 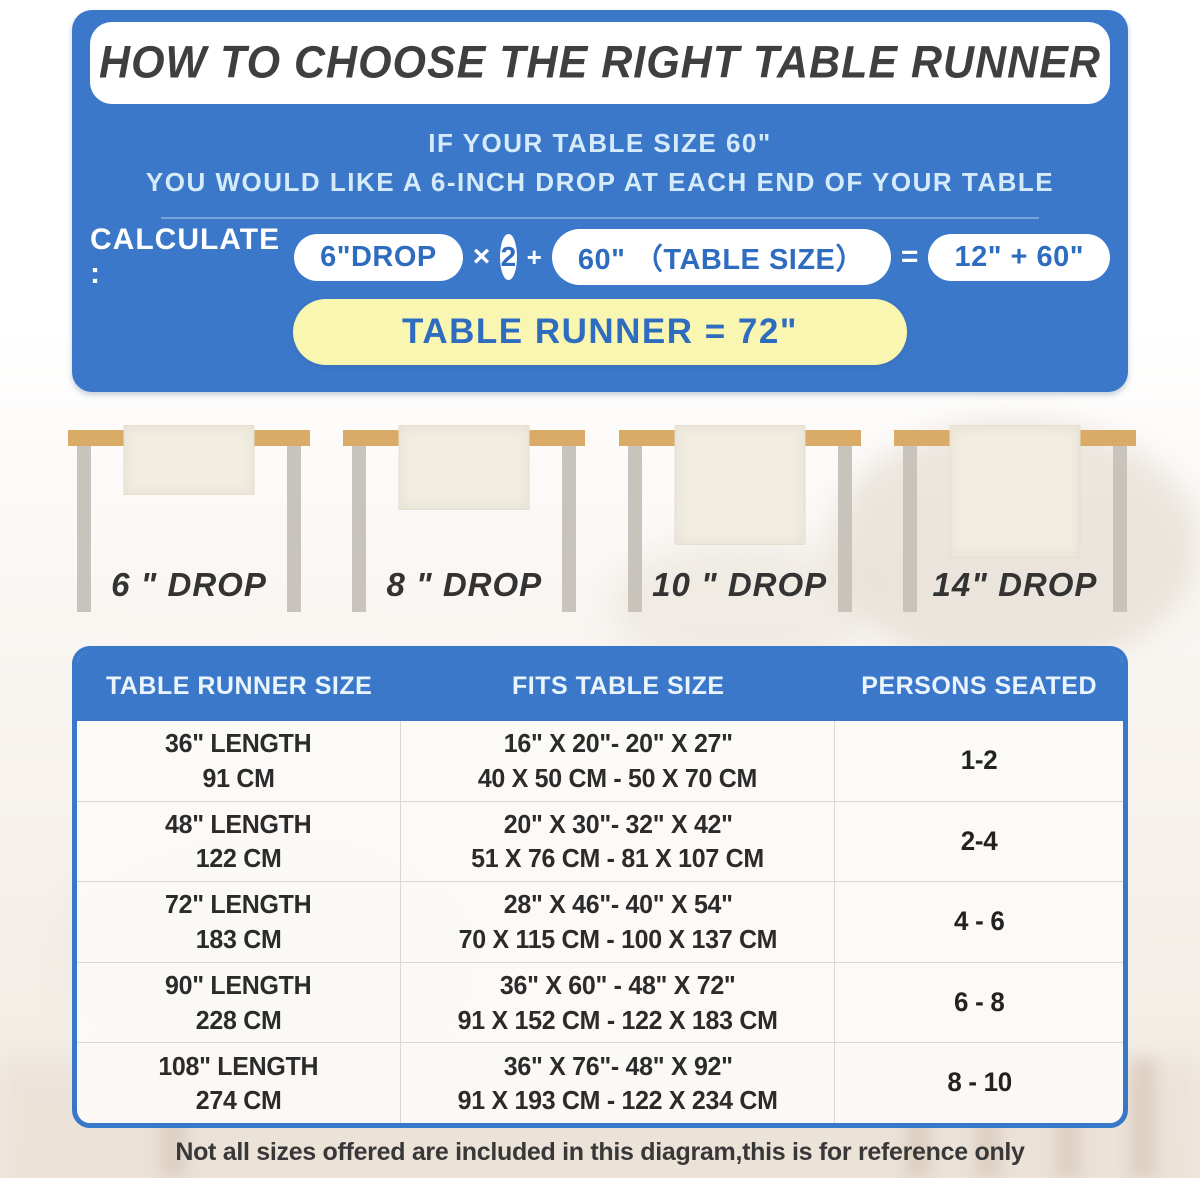 What do you see at coordinates (618, 904) in the screenshot?
I see `fits-inches: 28" X 46"- 40" X 54"` at bounding box center [618, 904].